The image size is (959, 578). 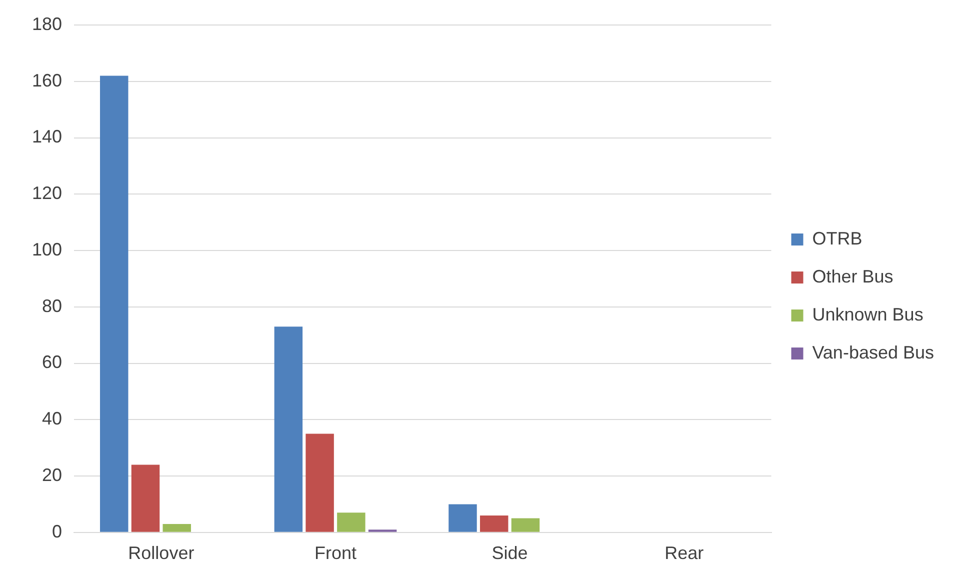 What do you see at coordinates (335, 553) in the screenshot?
I see `x-tick-label: Front` at bounding box center [335, 553].